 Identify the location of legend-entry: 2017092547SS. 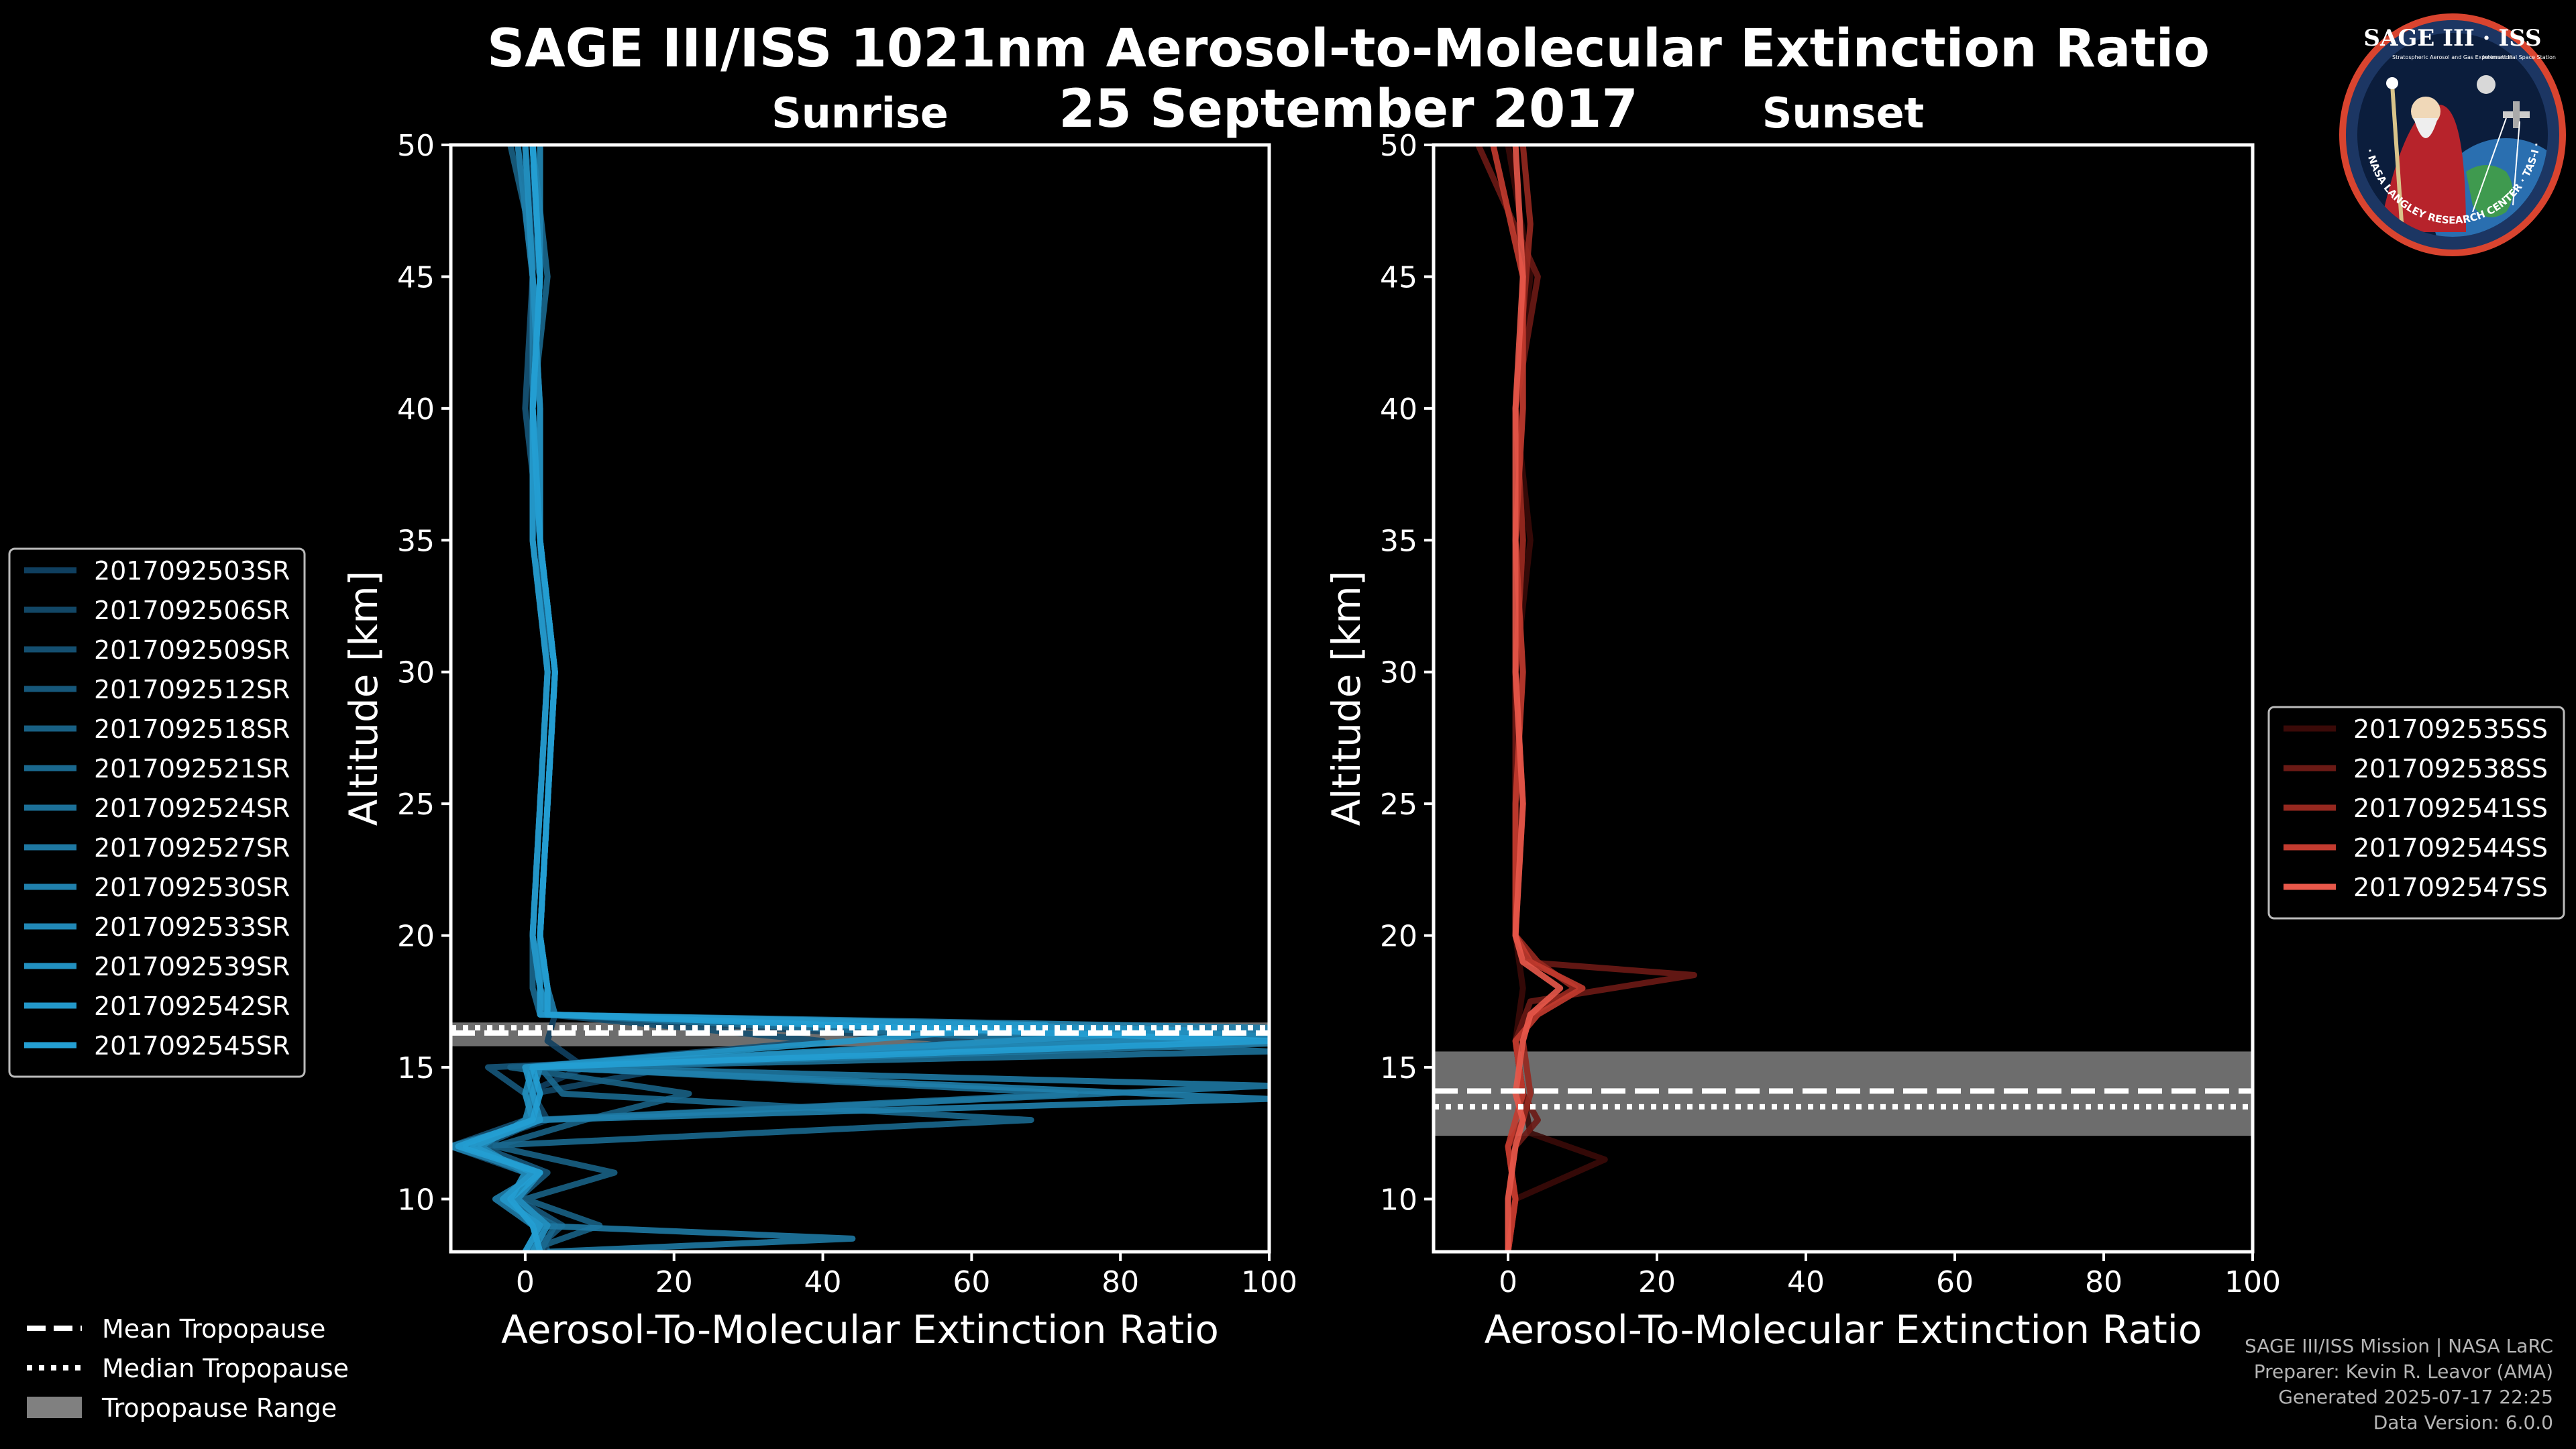
(2450, 887).